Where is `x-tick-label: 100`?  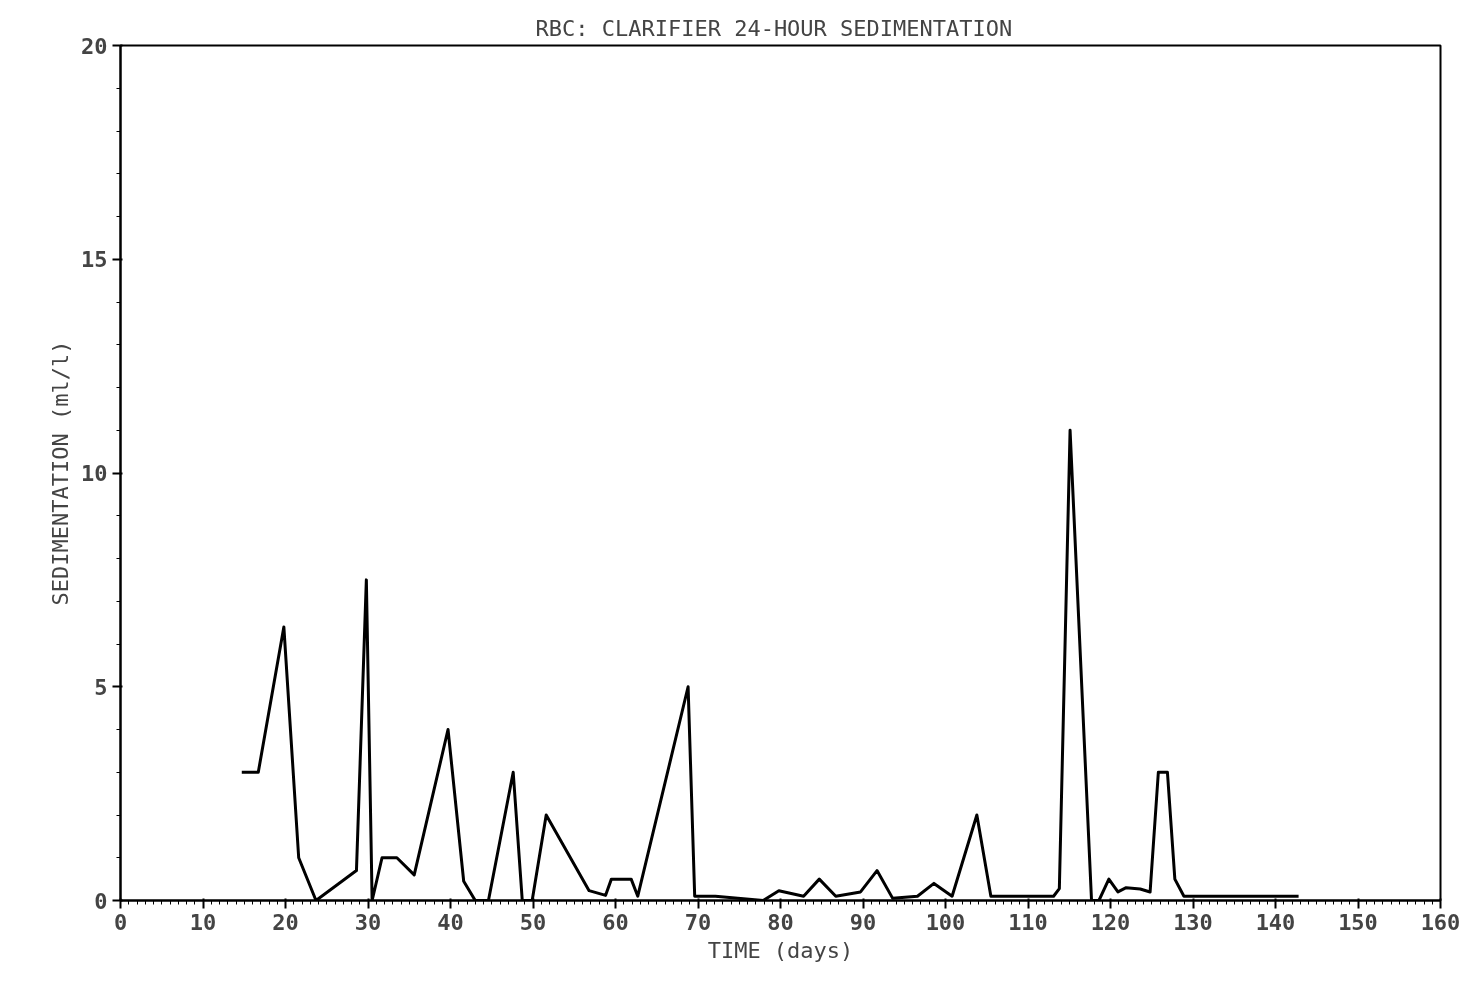 x-tick-label: 100 is located at coordinates (945, 922).